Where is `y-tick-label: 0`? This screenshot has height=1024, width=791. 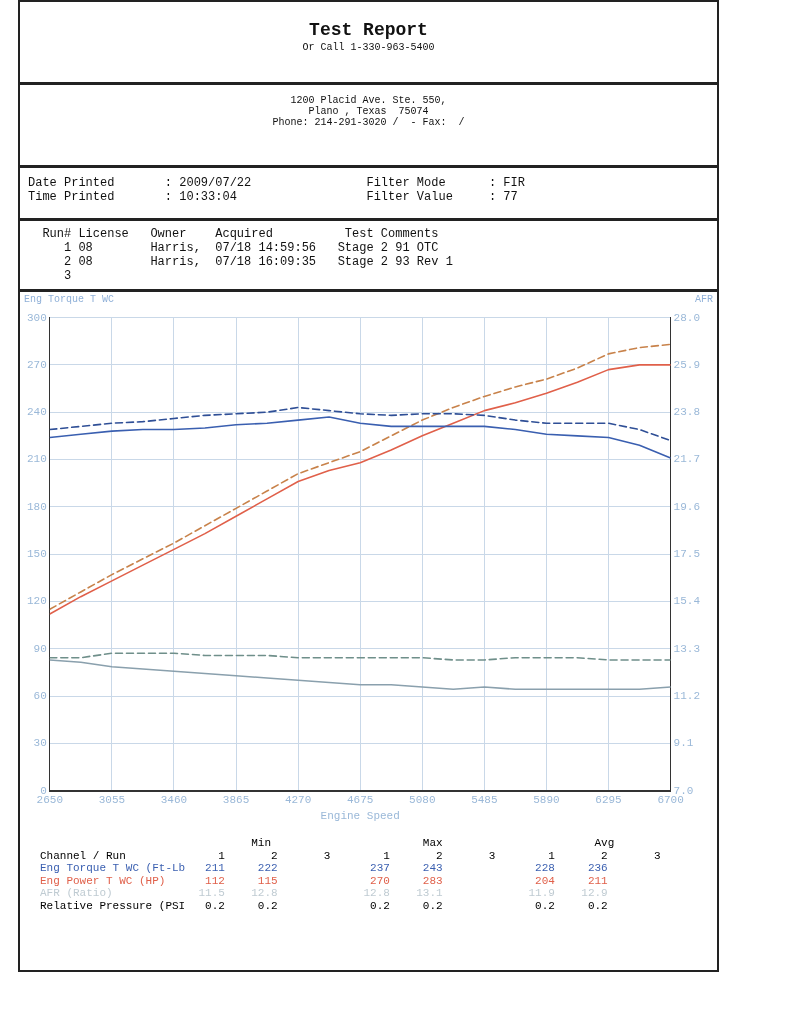
y-tick-label: 0 is located at coordinates (43, 790).